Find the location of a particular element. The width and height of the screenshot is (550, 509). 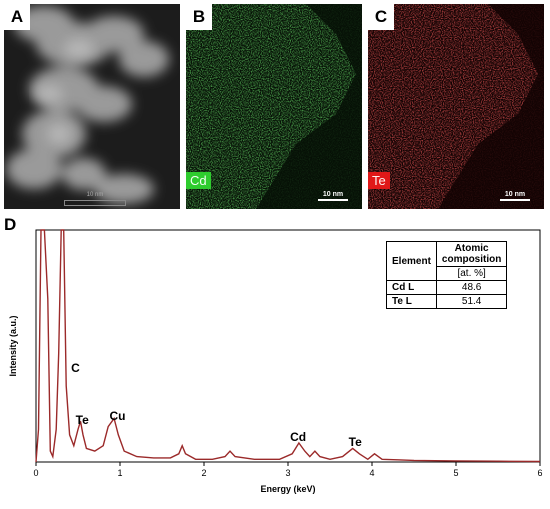

stem-image-panel: A 10 nm is located at coordinates (92, 106).